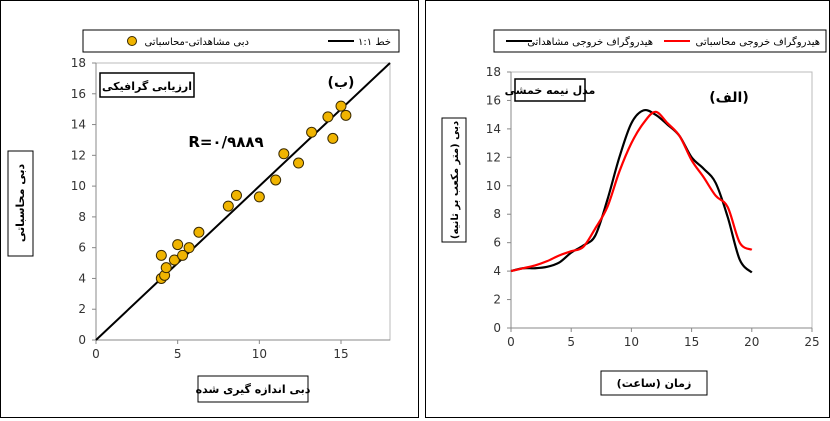  Describe the element at coordinates (497, 214) in the screenshot. I see `hydro-y-tick-label: 8` at that location.